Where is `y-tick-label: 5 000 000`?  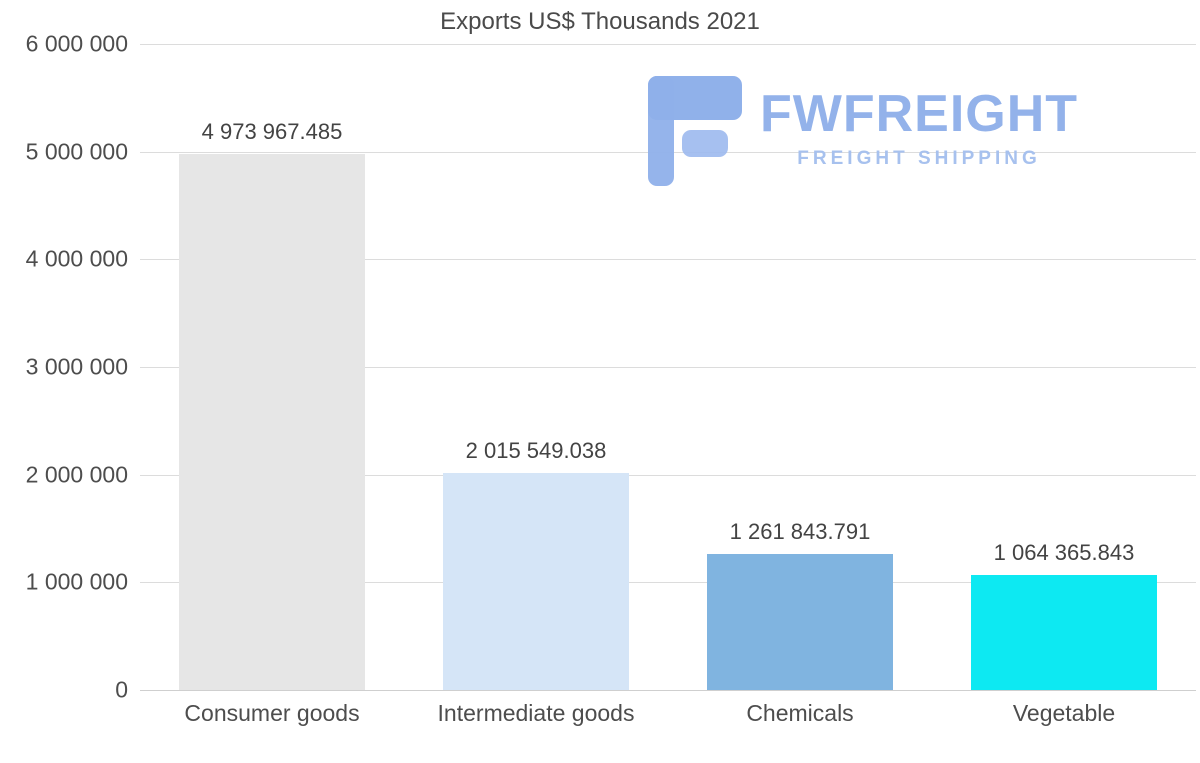
y-tick-label: 5 000 000 is located at coordinates (76, 151).